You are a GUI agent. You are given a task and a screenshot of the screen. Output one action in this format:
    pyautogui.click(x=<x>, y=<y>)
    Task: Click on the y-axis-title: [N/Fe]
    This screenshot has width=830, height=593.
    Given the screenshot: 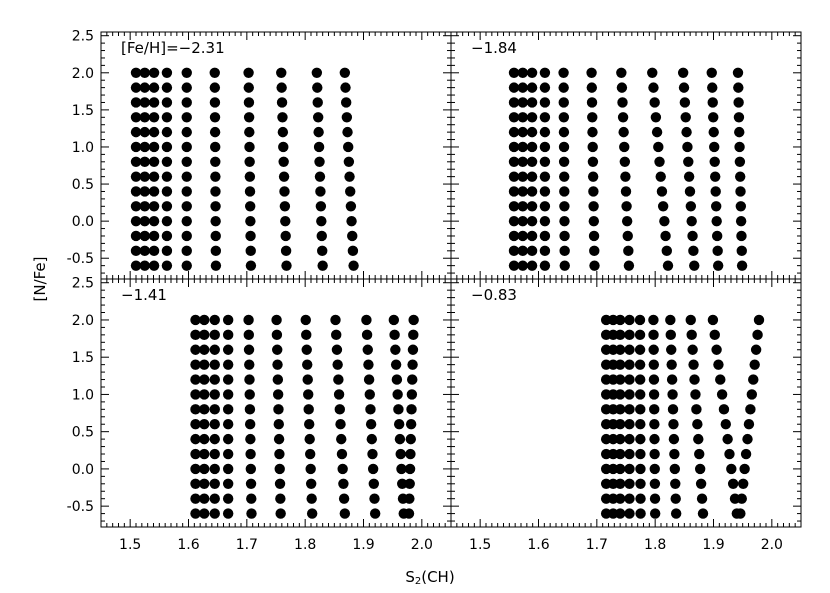 What is the action you would take?
    pyautogui.click(x=40, y=278)
    